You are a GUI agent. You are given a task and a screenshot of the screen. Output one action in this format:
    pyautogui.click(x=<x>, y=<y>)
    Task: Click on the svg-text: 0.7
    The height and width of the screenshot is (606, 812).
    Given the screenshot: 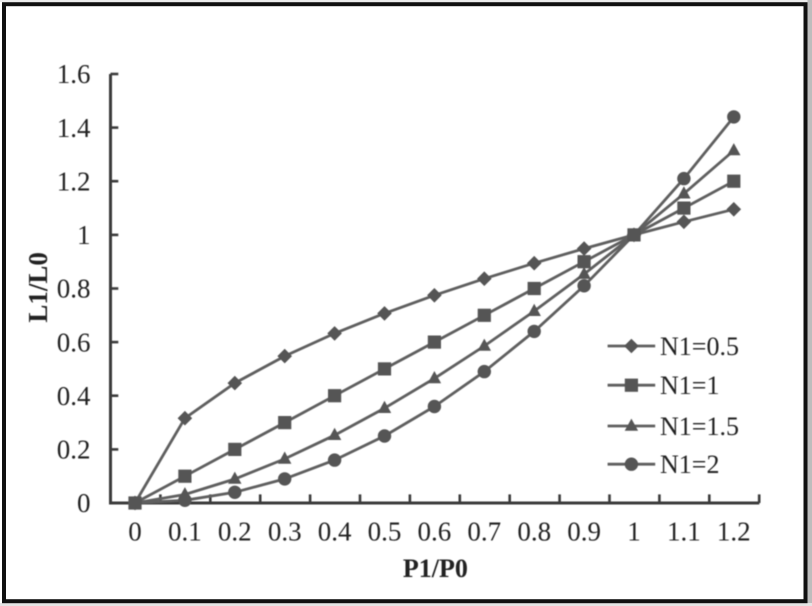 What is the action you would take?
    pyautogui.click(x=484, y=532)
    